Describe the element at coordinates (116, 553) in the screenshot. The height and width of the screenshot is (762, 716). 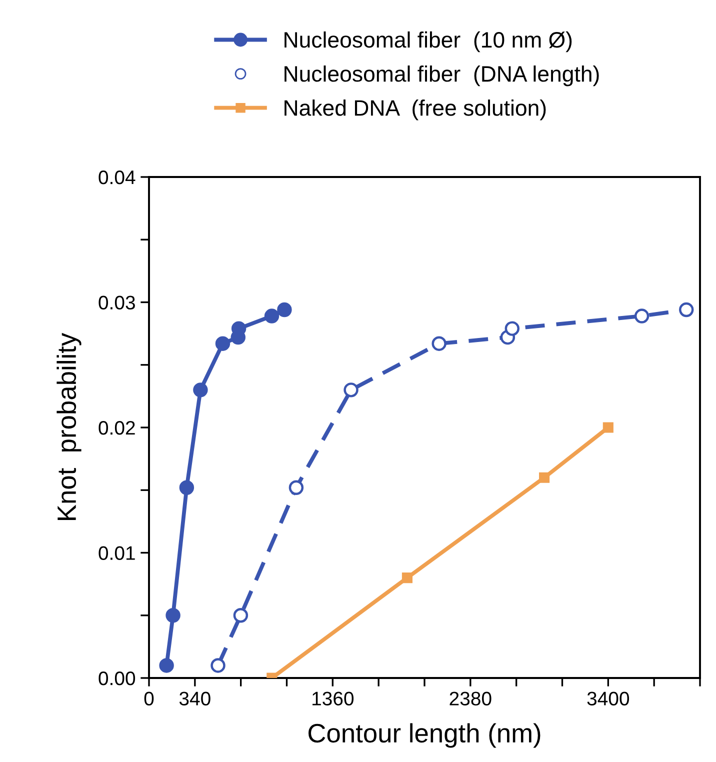
I see `y-tick-label: 0.01` at that location.